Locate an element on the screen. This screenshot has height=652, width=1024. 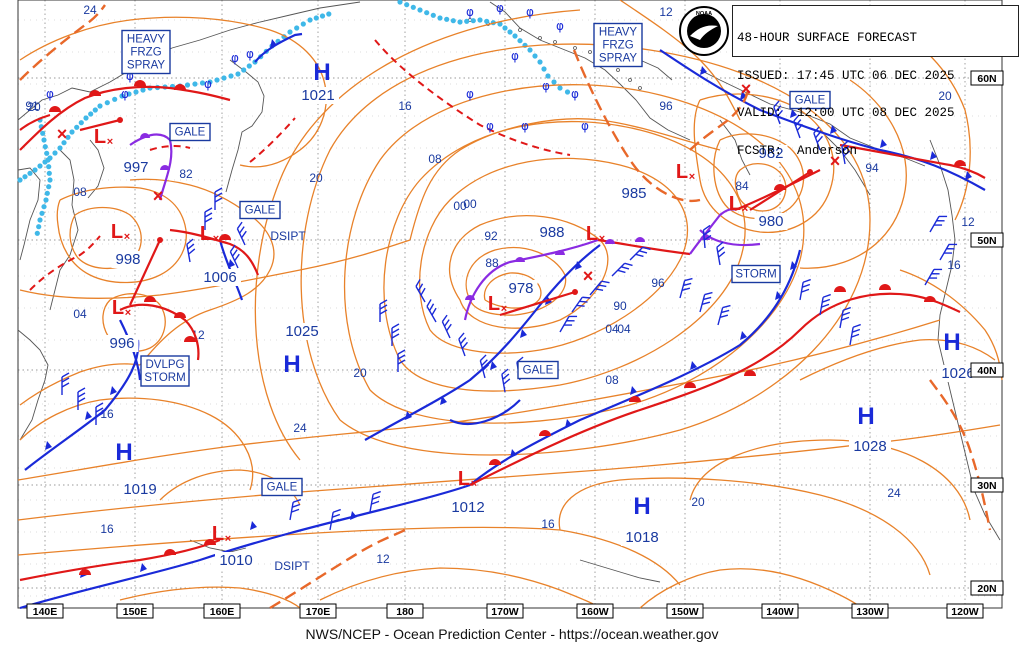
low-symbol: L is located at coordinates (735, 204).